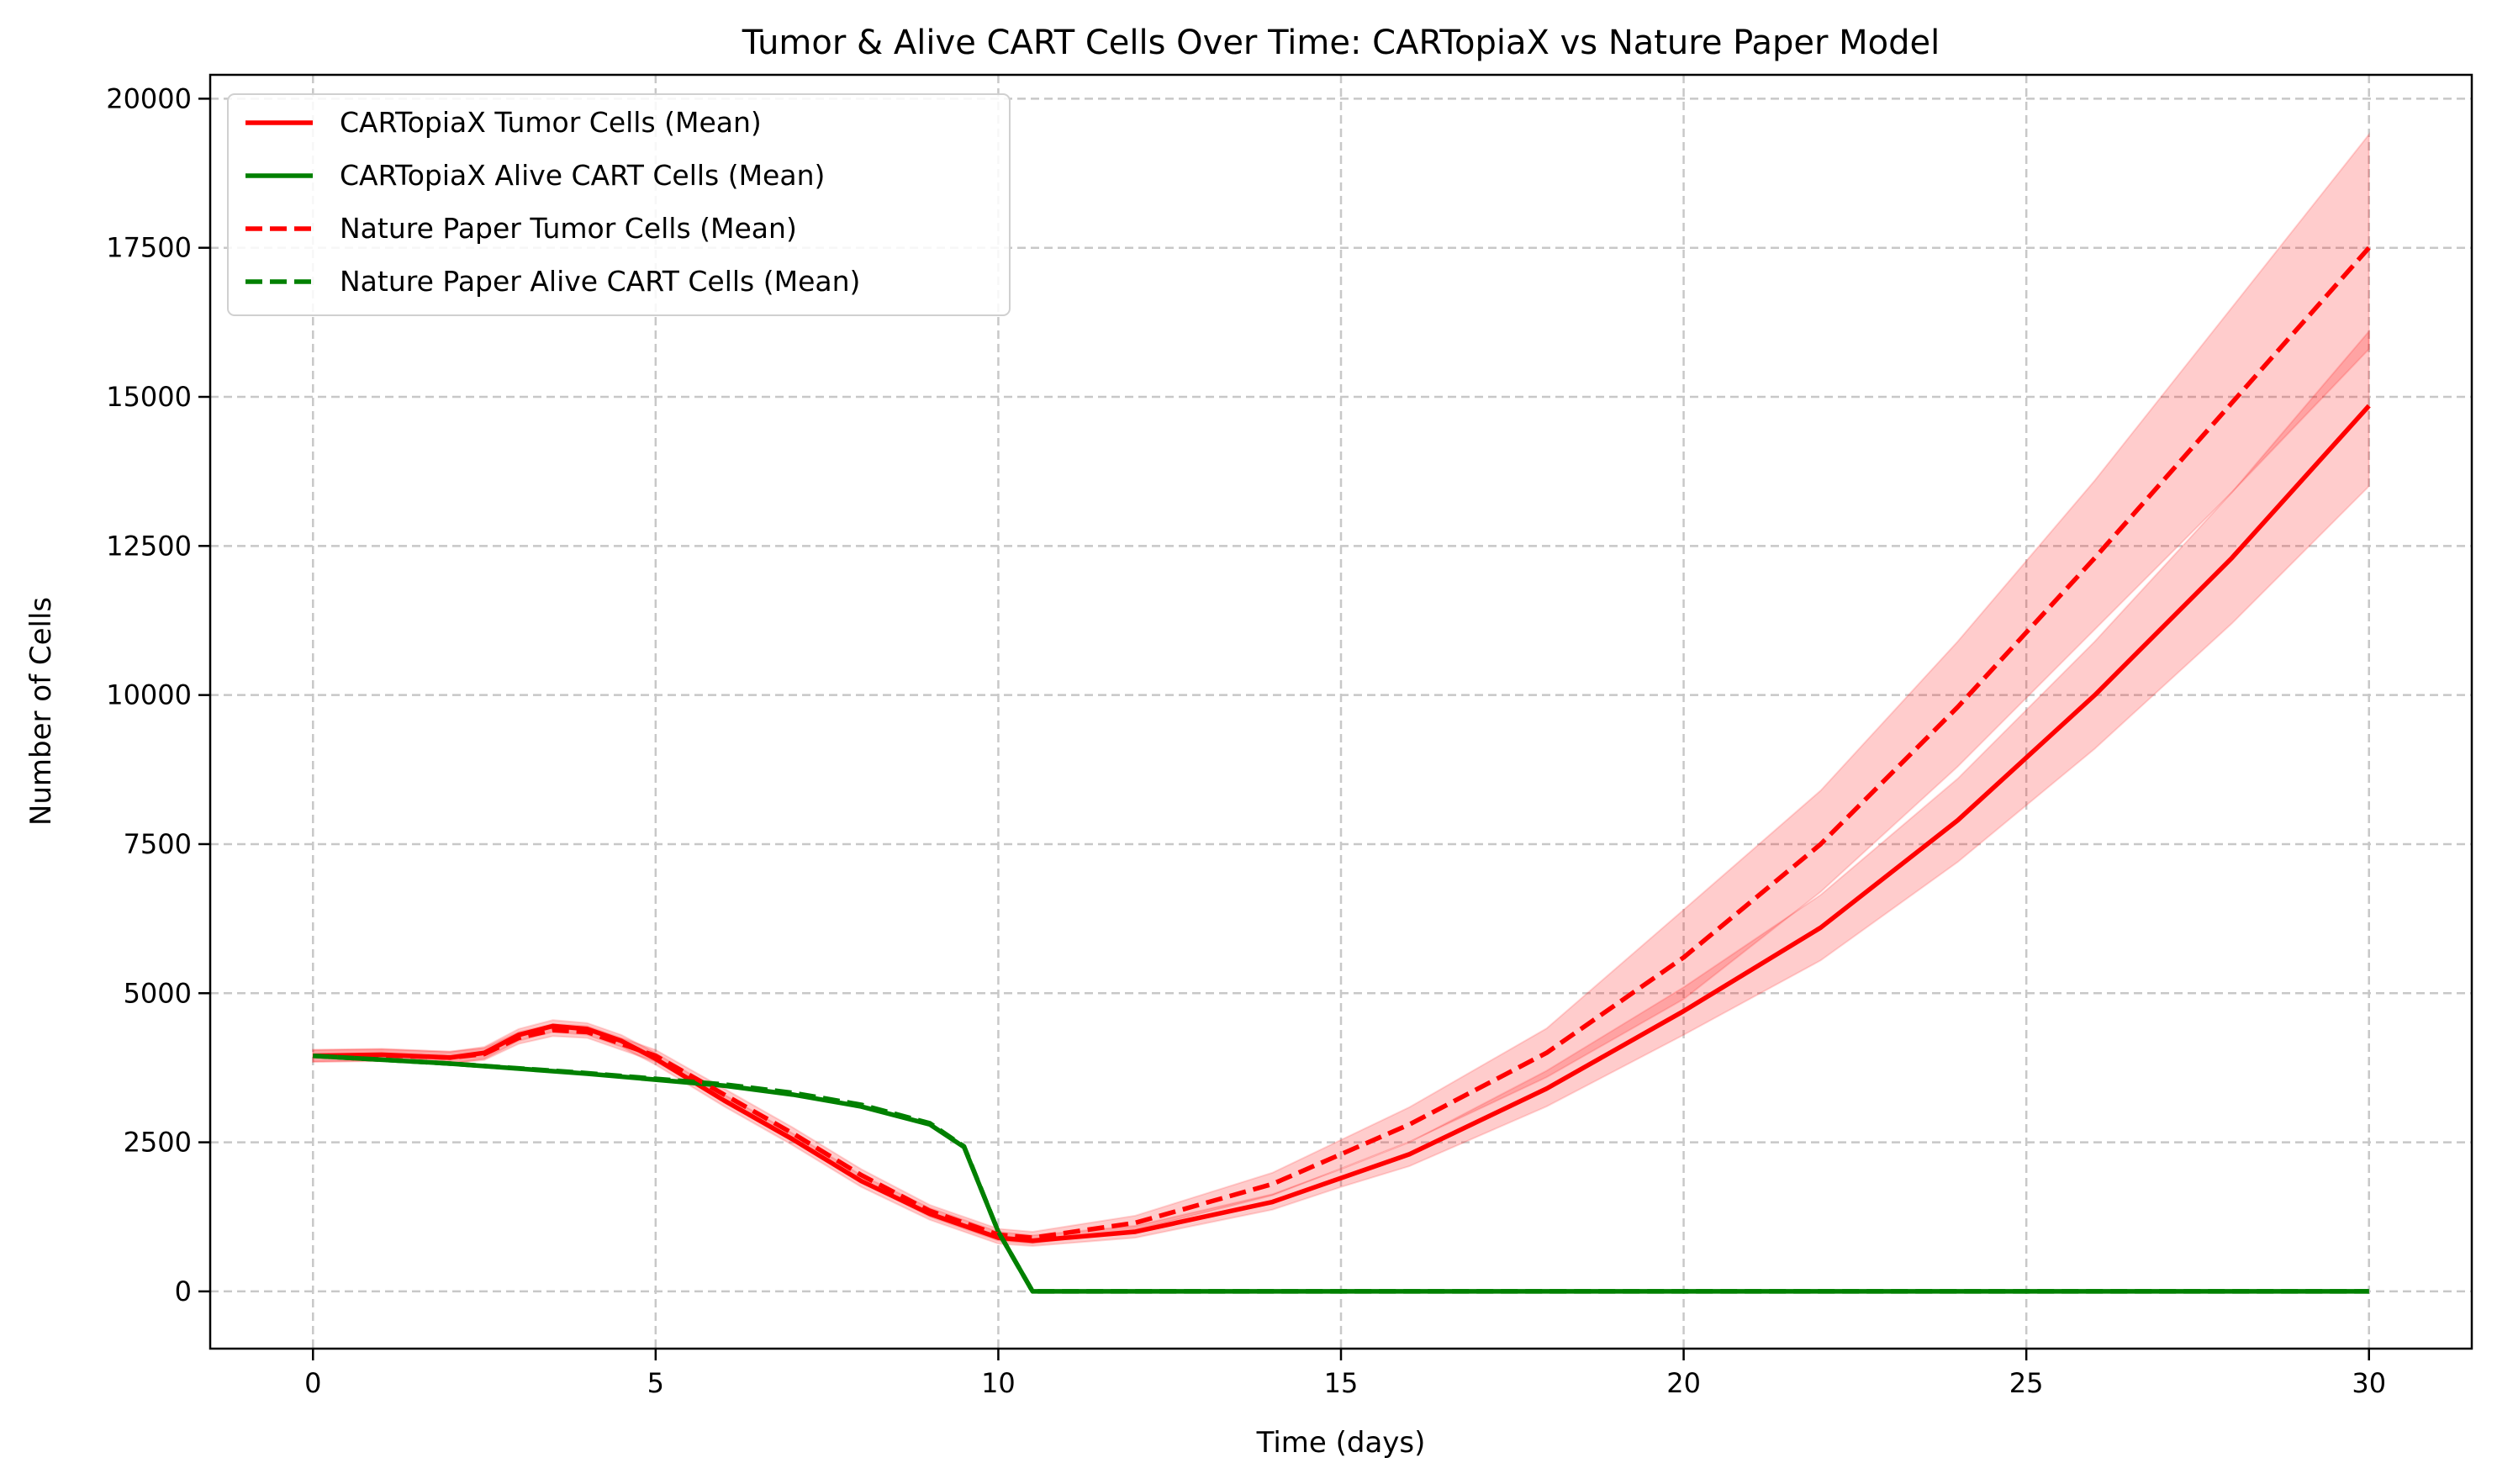 Image resolution: width=2497 pixels, height=1484 pixels. What do you see at coordinates (158, 844) in the screenshot?
I see `y-tick-label: 7500` at bounding box center [158, 844].